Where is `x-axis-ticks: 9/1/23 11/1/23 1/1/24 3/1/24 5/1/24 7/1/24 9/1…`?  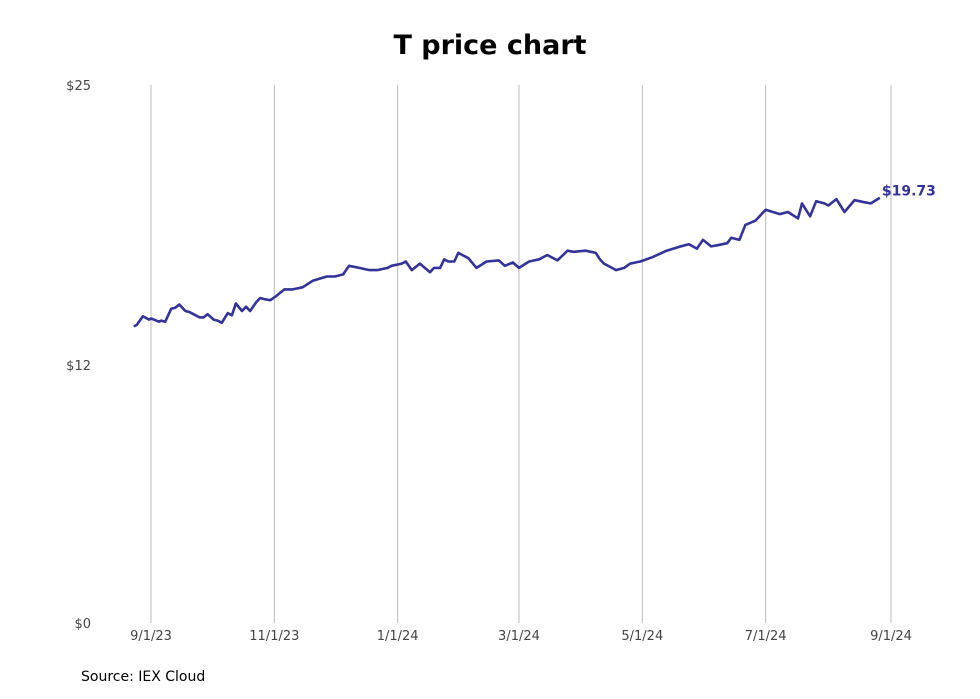
x-axis-ticks: 9/1/23 11/1/23 1/1/24 3/1/24 5/1/24 7/1/24 9/1… is located at coordinates (521, 636).